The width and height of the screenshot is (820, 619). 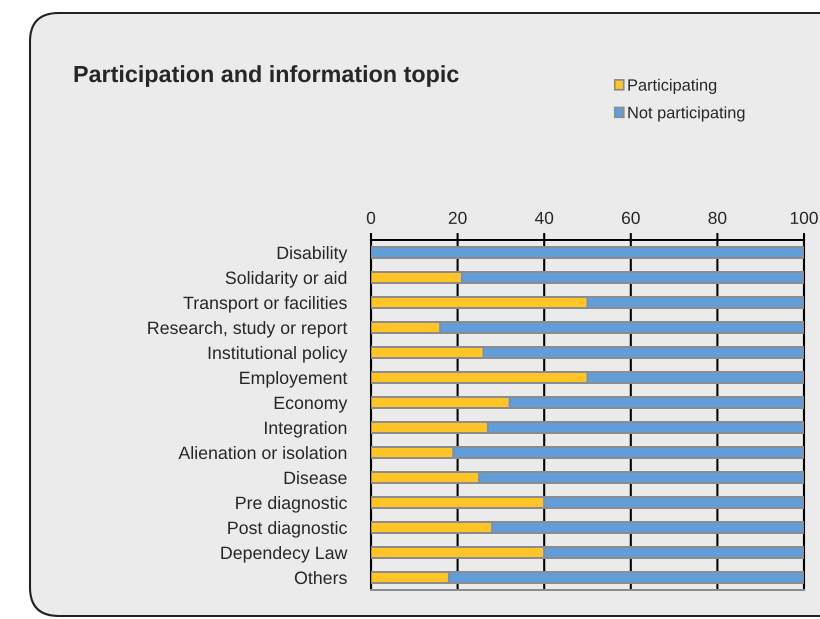 What do you see at coordinates (717, 218) in the screenshot?
I see `x-tick-label: 80` at bounding box center [717, 218].